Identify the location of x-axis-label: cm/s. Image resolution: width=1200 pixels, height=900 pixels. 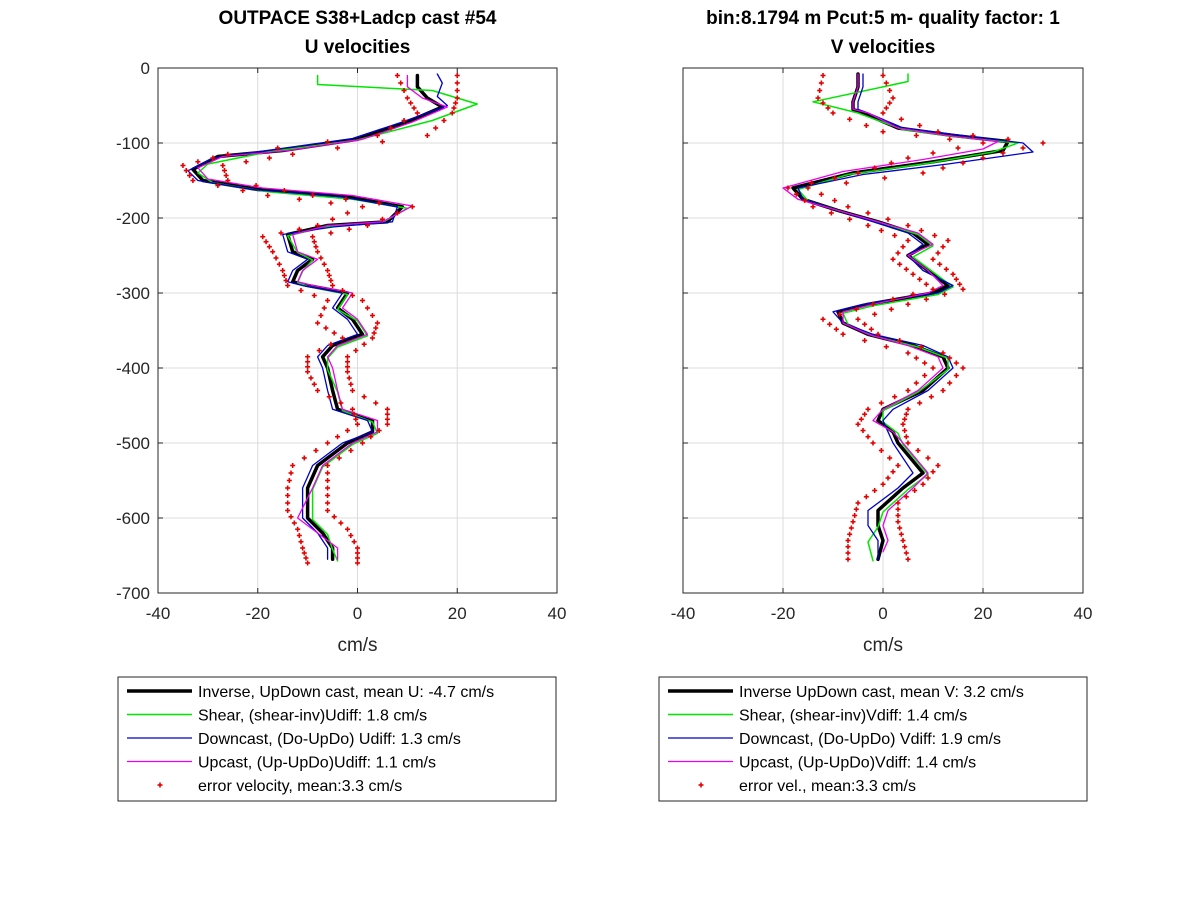
(357, 645).